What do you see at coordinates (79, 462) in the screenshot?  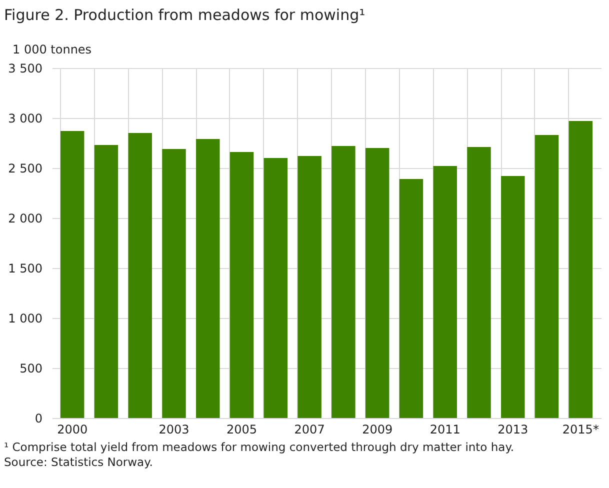 I see `source-note: Source: Statistics Norway.` at bounding box center [79, 462].